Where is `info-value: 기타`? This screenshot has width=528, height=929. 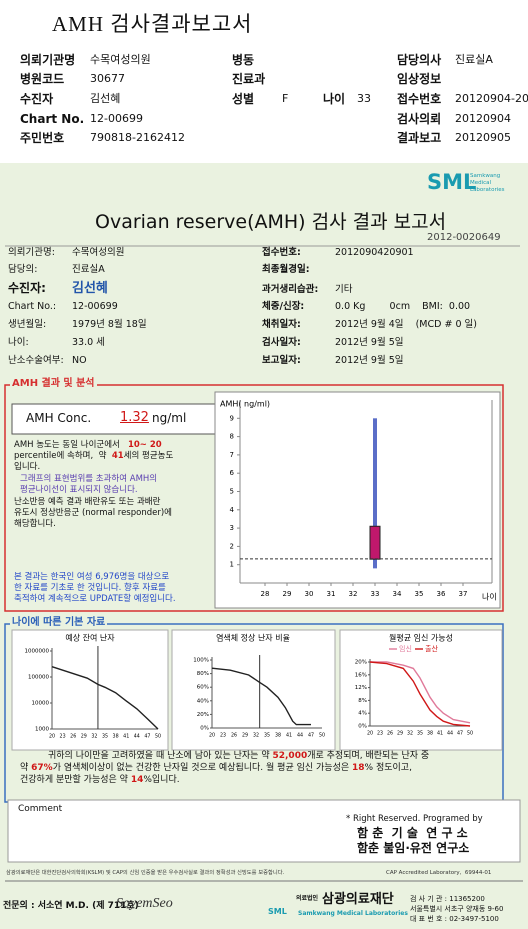
info-value: 기타 is located at coordinates (344, 289).